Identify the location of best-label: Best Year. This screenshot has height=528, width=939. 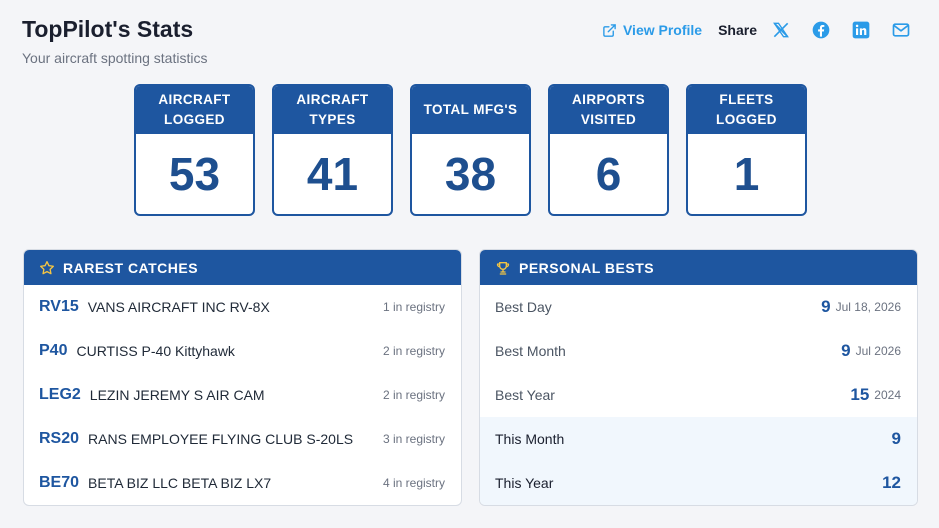
(525, 395).